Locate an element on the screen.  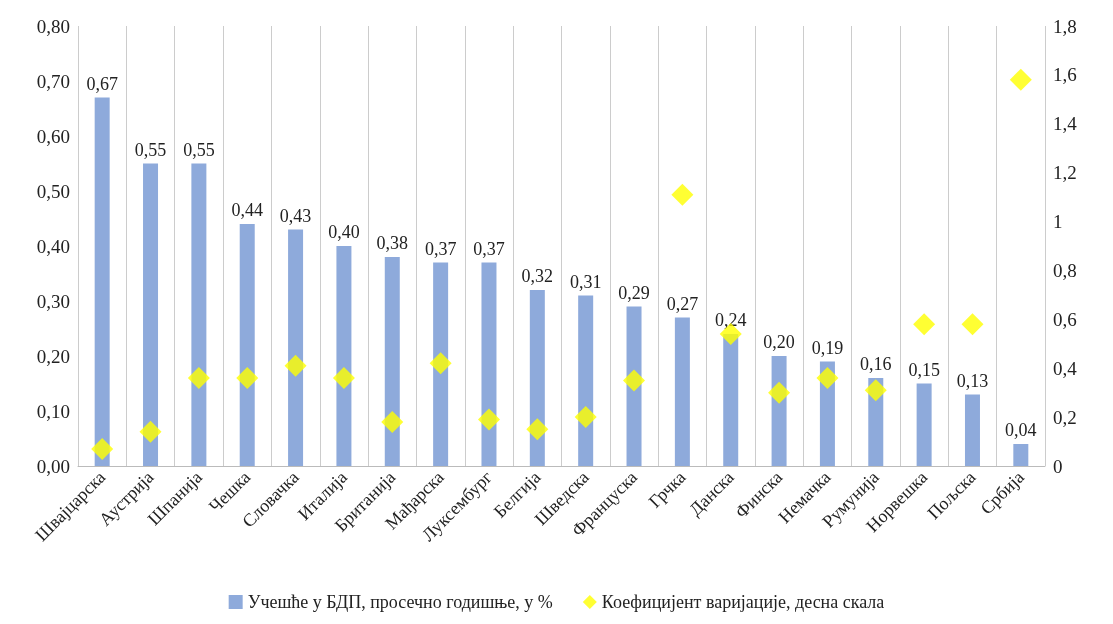
data-label: 0,24 is located at coordinates (730, 320).